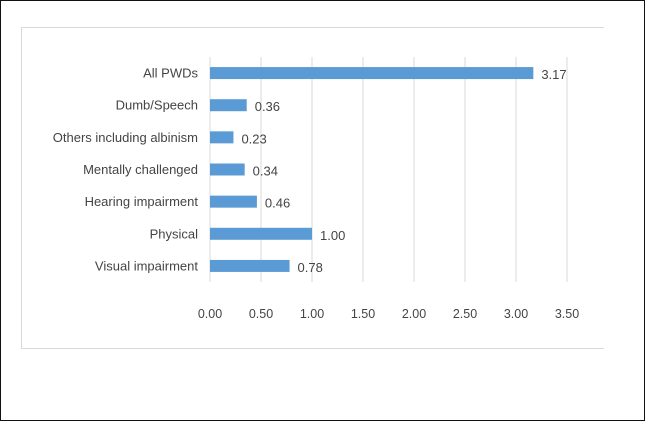  Describe the element at coordinates (174, 233) in the screenshot. I see `category-label: Physical` at that location.